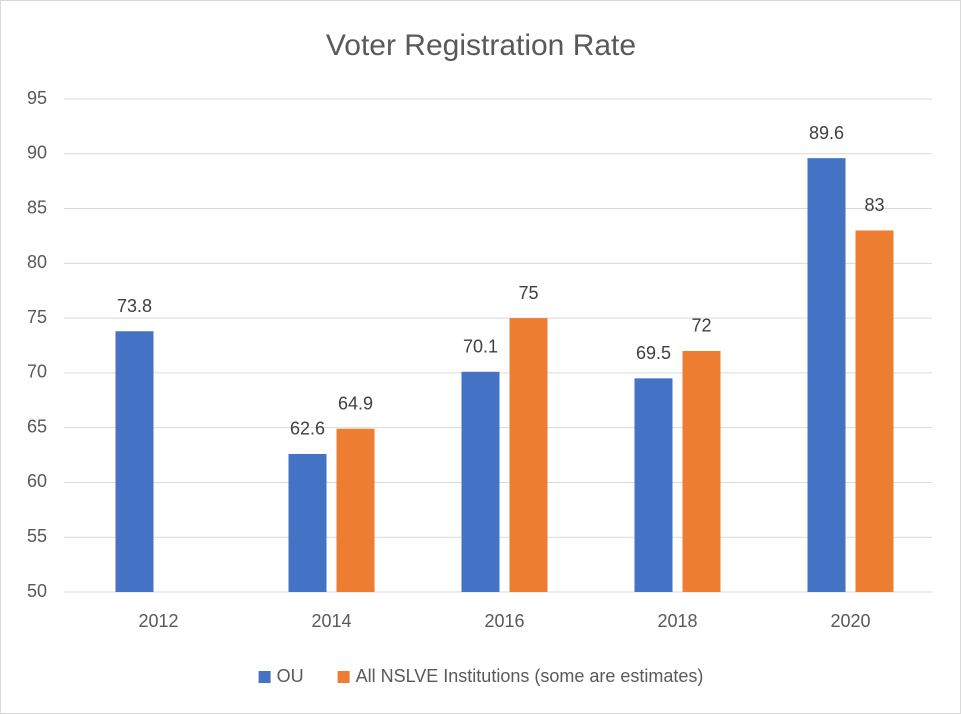 Image resolution: width=961 pixels, height=714 pixels. I want to click on data-label: 69.5, so click(653, 353).